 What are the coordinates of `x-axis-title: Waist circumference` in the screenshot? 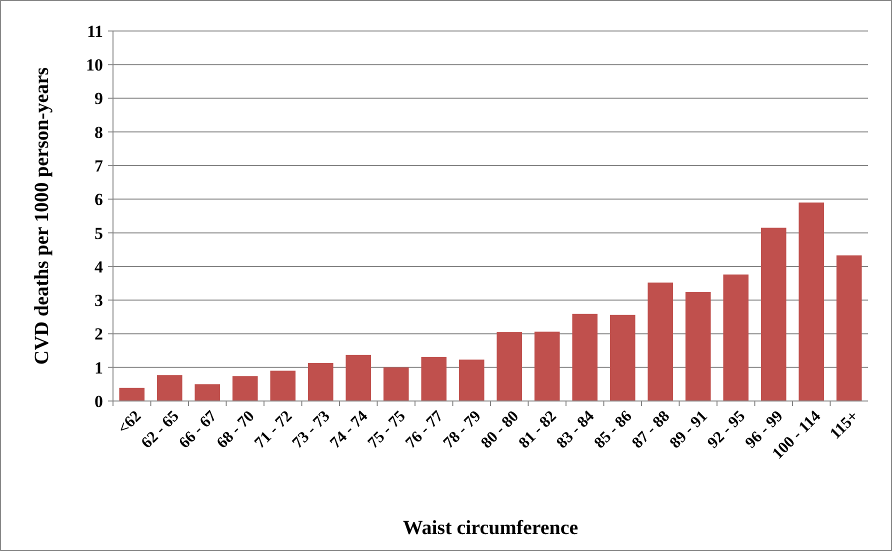 It's located at (490, 528).